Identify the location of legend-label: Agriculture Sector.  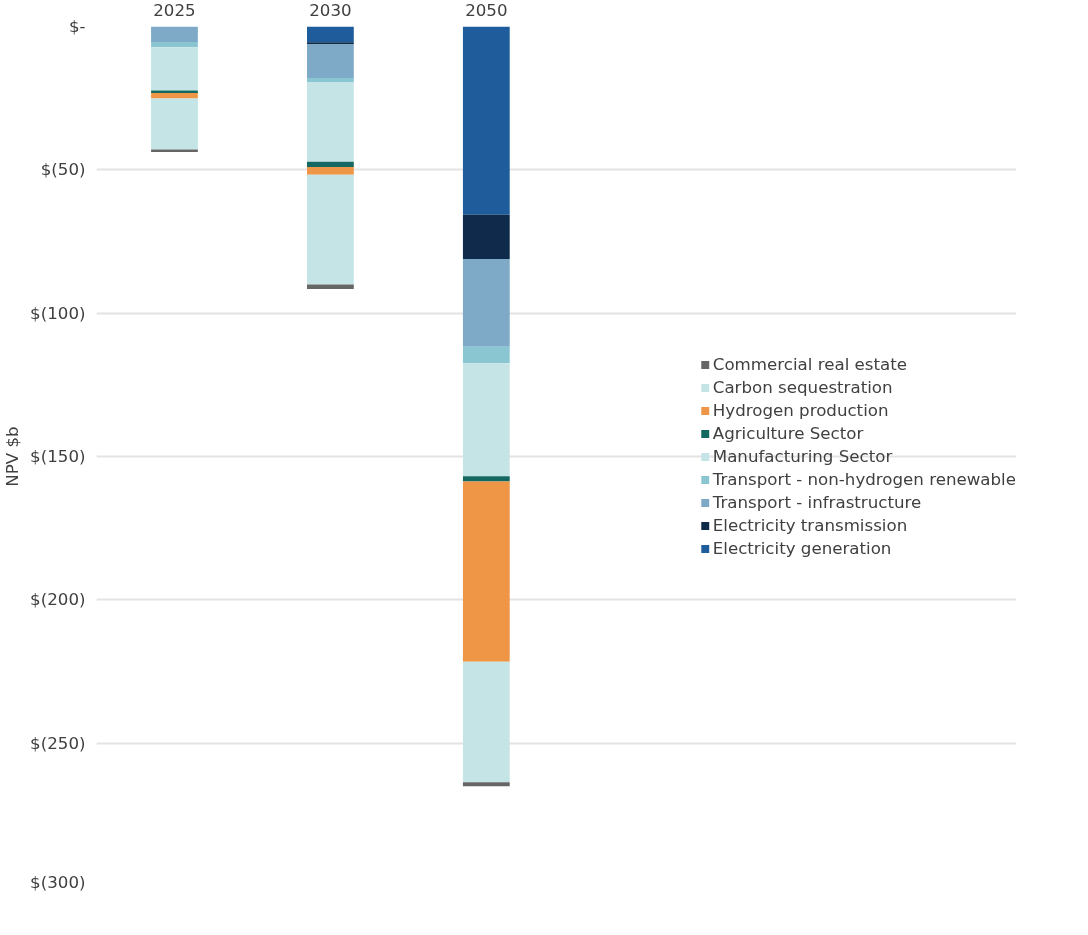
(788, 433).